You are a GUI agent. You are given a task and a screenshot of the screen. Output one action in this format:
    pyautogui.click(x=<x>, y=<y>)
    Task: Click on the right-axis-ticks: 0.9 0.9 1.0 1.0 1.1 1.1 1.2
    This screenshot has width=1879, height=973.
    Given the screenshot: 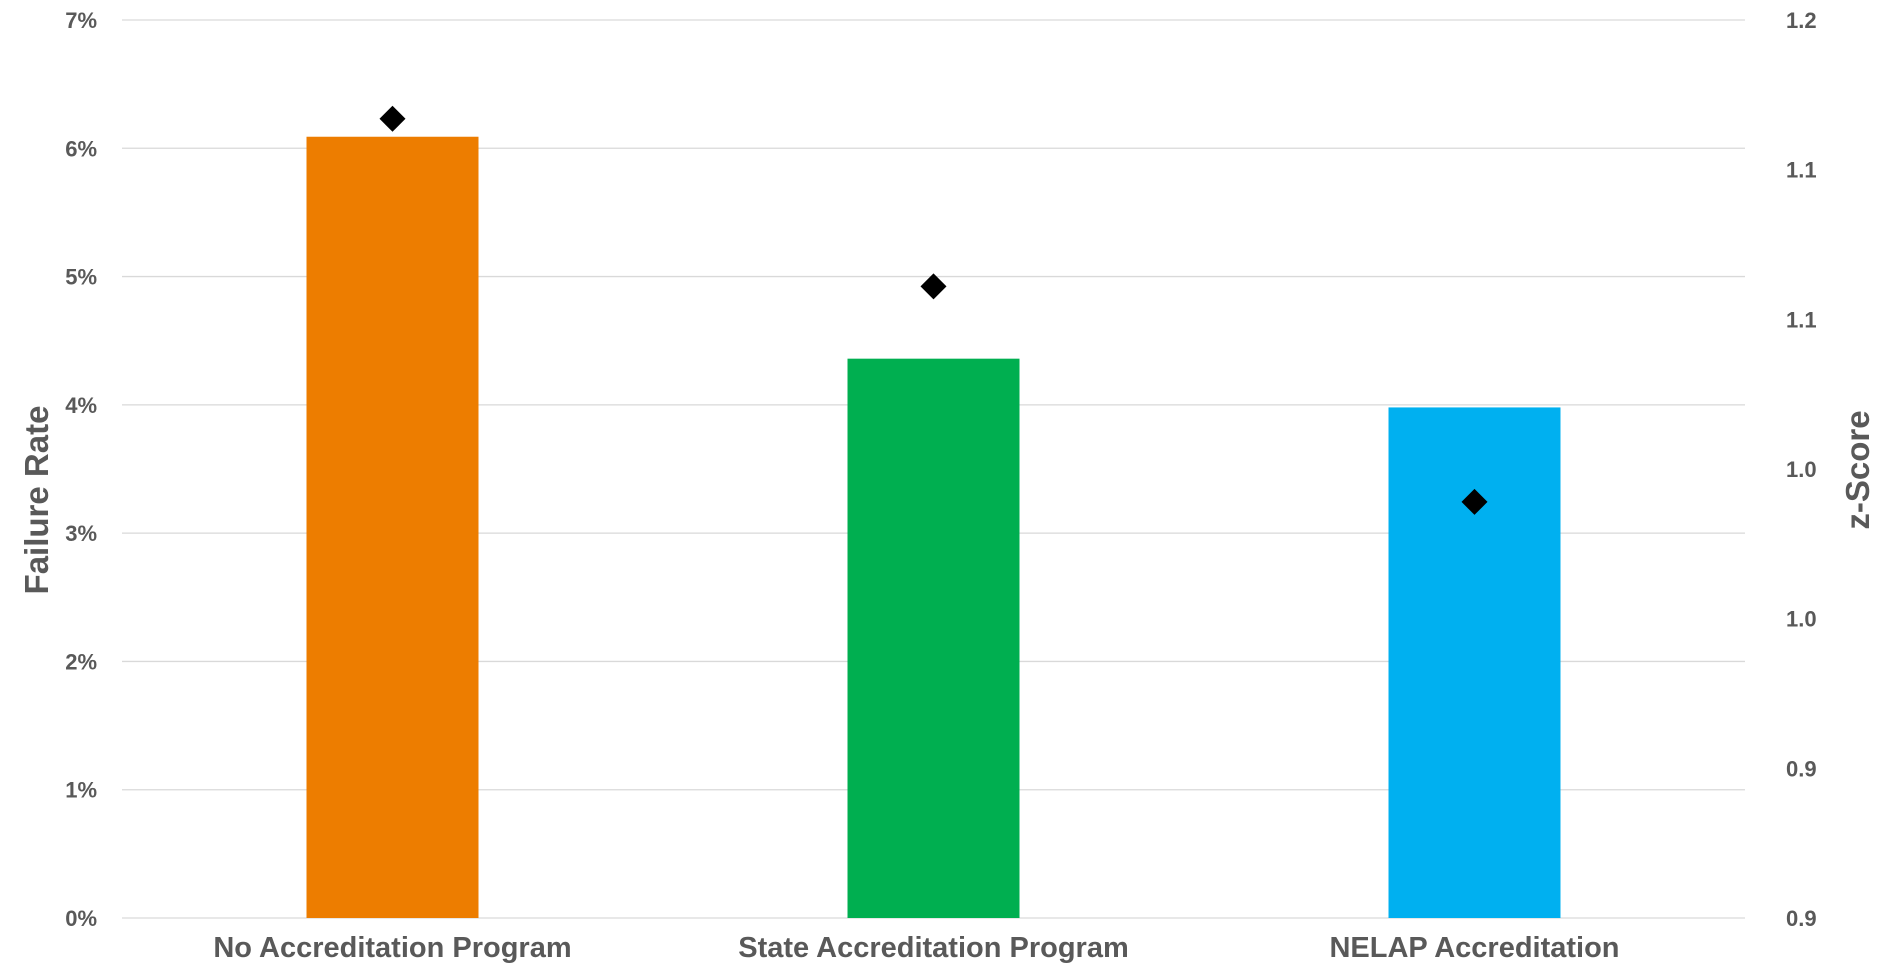 What is the action you would take?
    pyautogui.click(x=1801, y=469)
    